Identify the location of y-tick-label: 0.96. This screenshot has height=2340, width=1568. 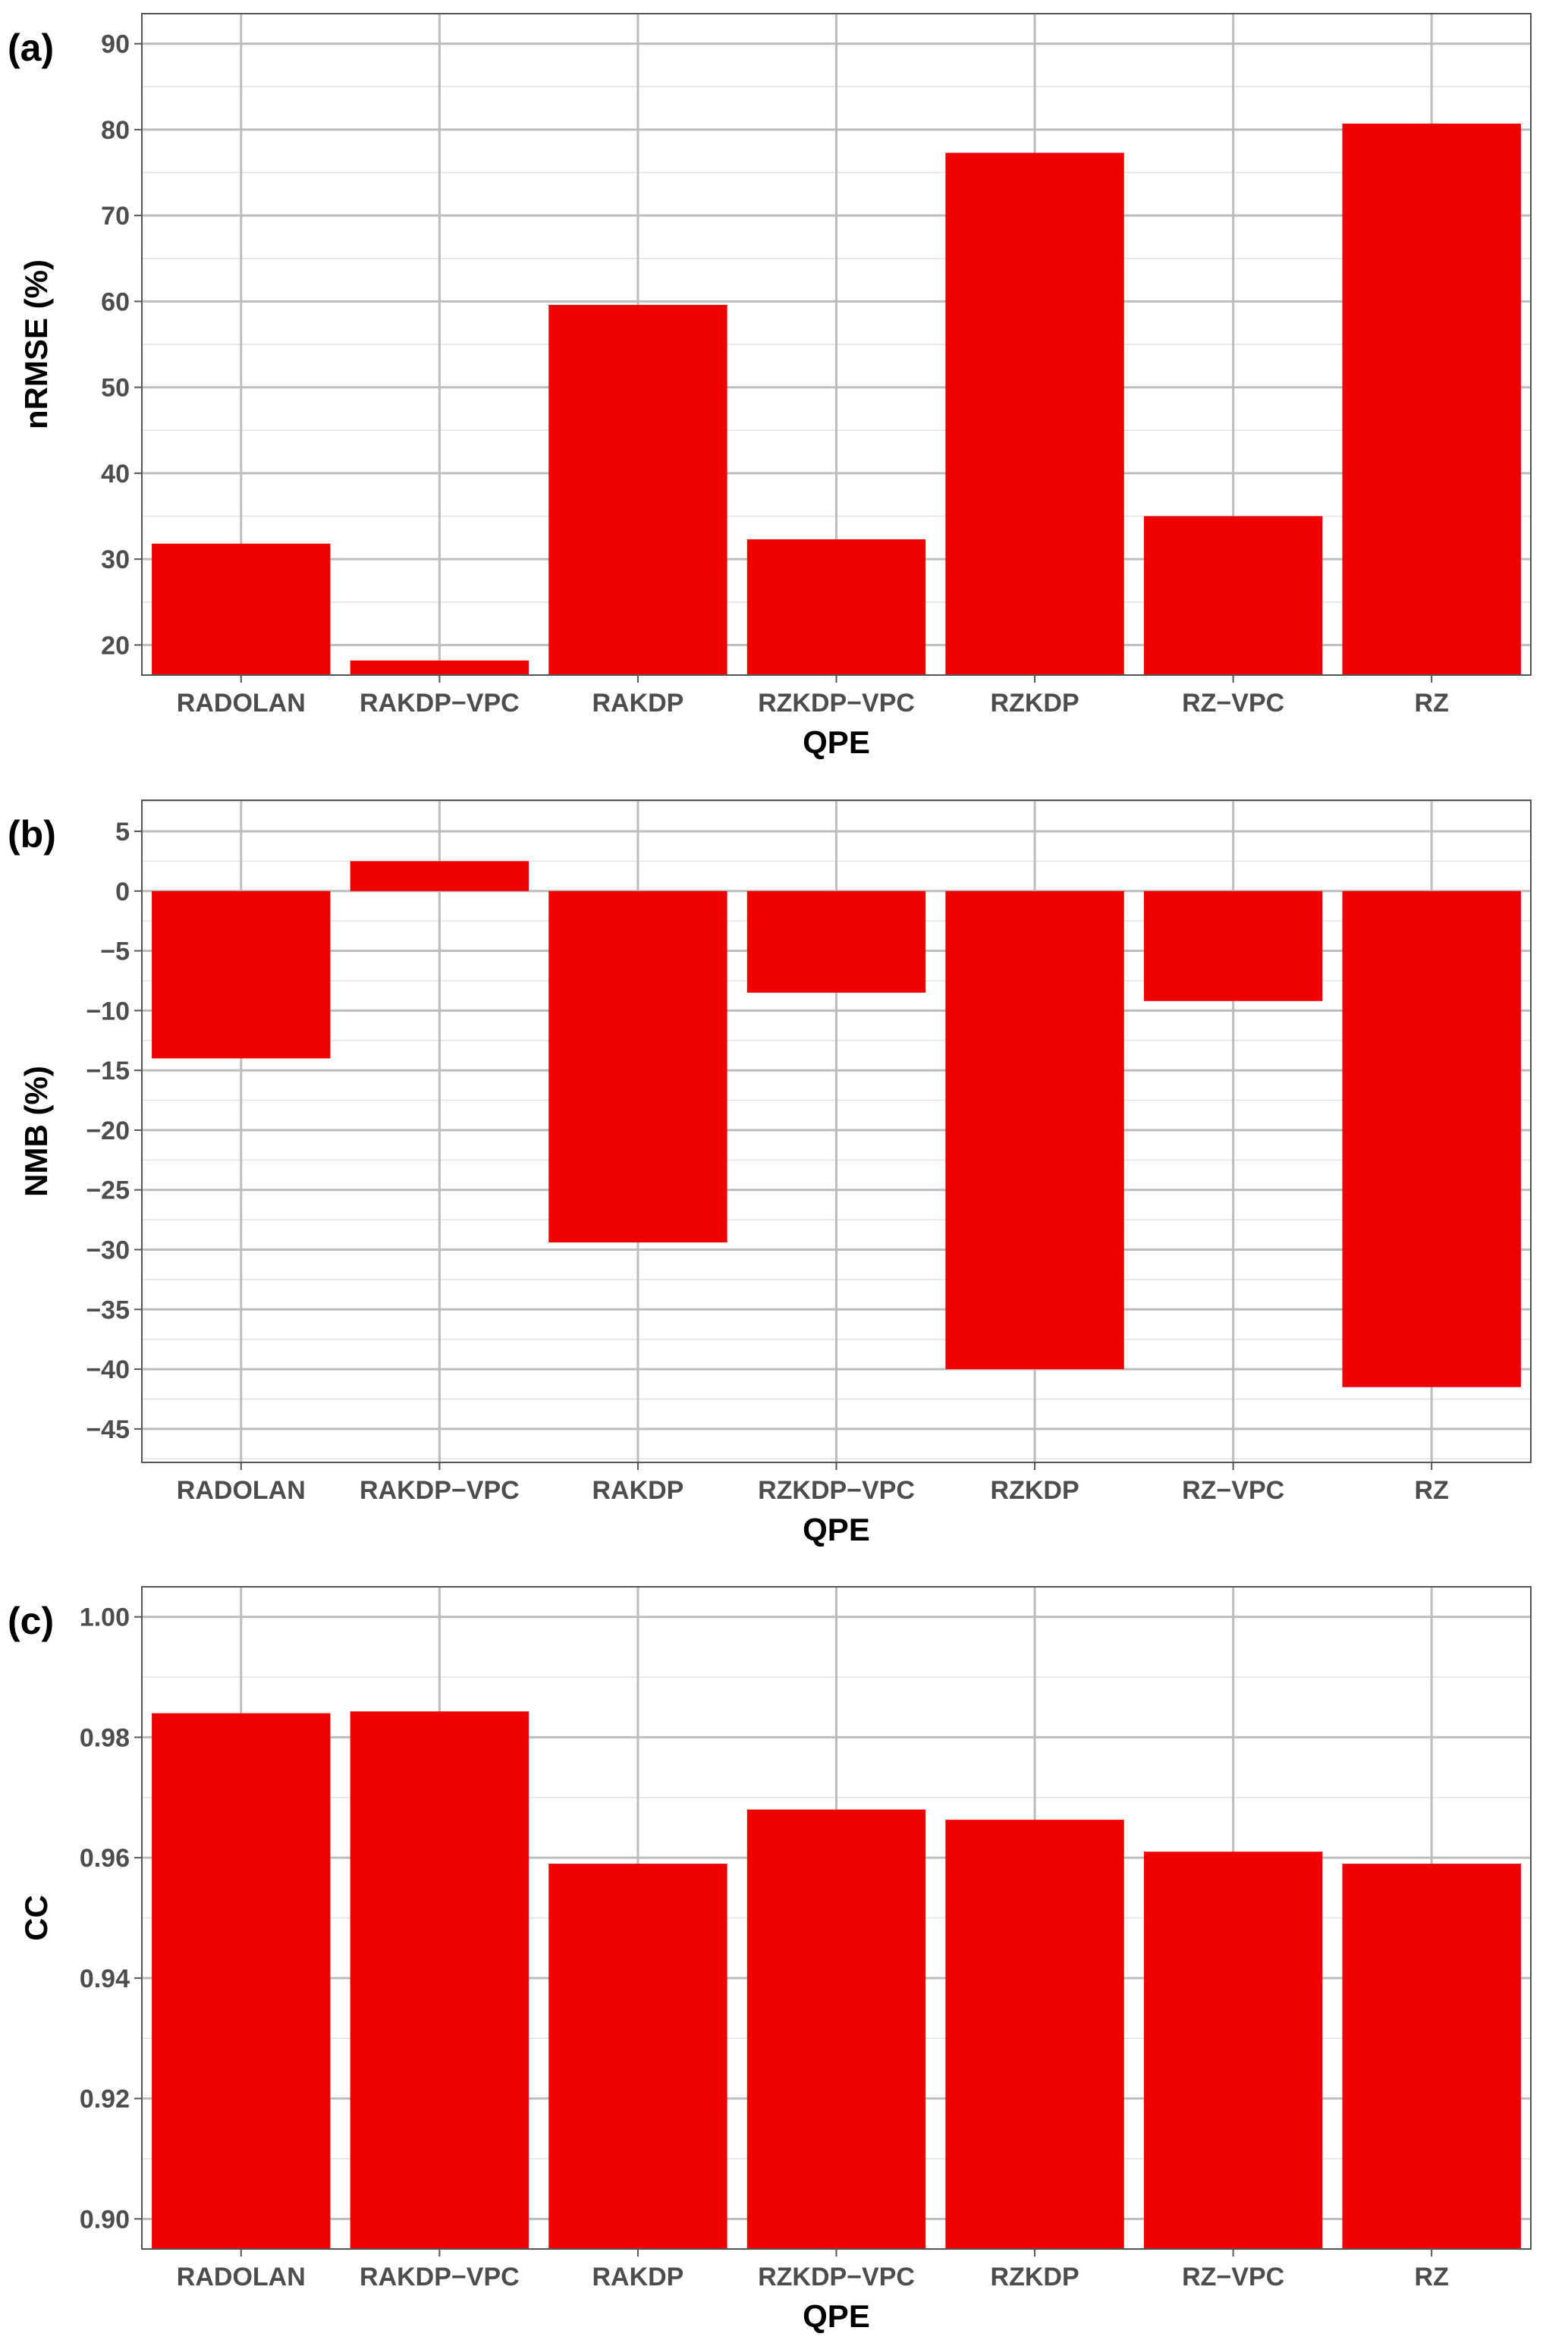
(105, 1858).